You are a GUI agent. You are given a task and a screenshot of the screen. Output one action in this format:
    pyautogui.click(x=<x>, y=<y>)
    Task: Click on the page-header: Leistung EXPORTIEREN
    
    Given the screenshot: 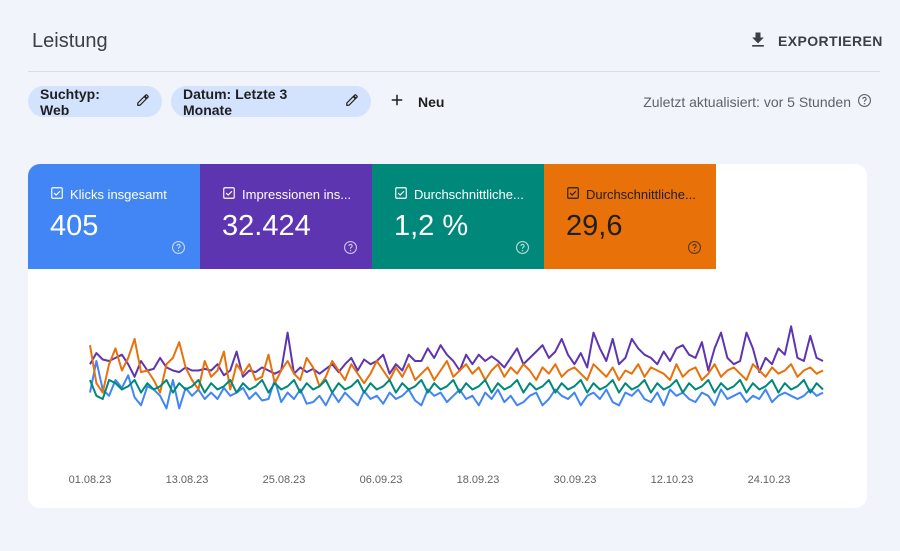 What is the action you would take?
    pyautogui.click(x=450, y=36)
    